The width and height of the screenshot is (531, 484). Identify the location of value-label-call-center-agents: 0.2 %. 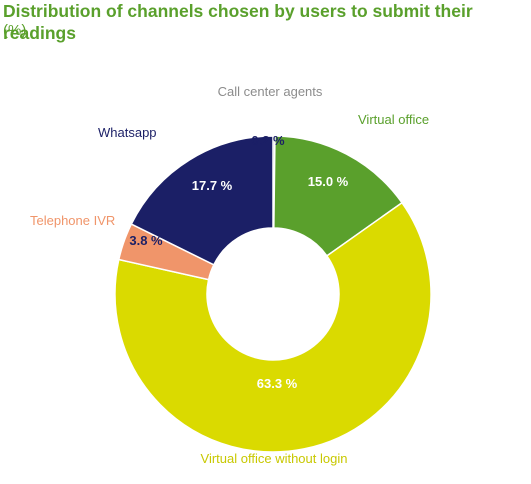
(268, 140).